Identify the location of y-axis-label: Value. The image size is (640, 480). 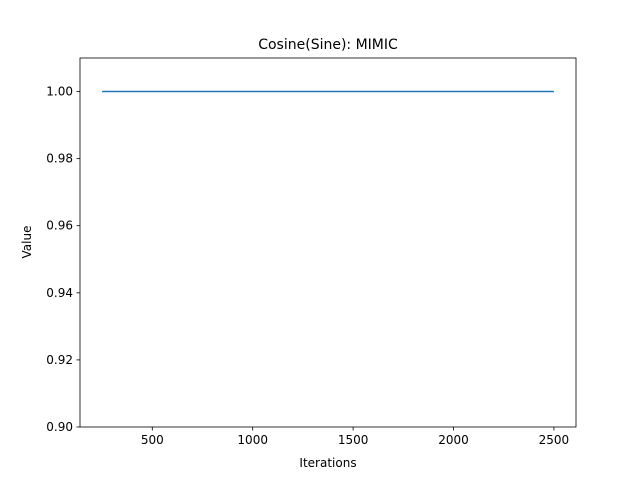
(27, 242).